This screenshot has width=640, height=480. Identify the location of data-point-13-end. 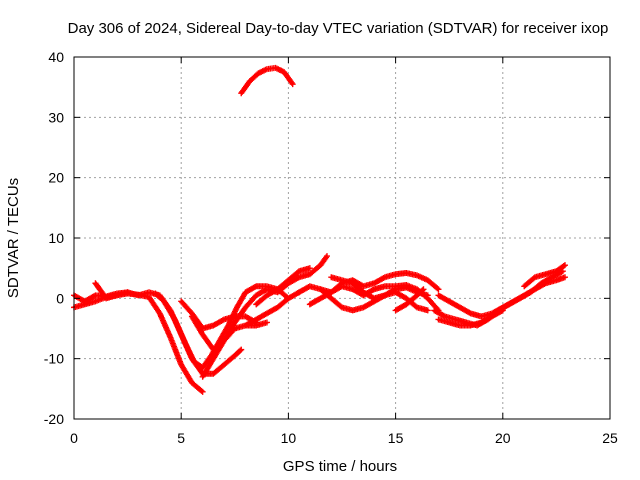
(427, 295).